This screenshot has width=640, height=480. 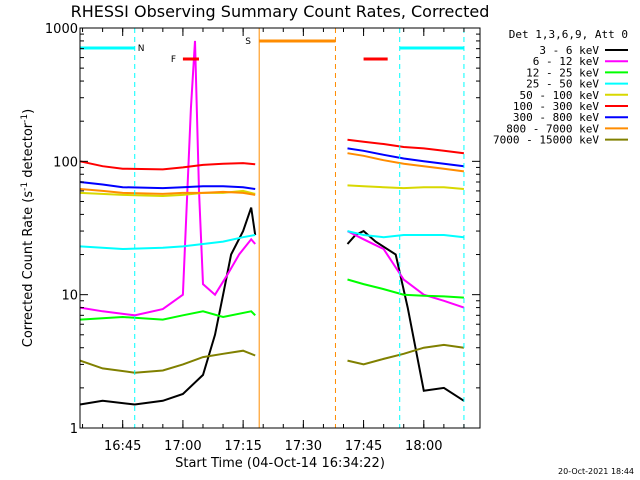 What do you see at coordinates (556, 117) in the screenshot?
I see `legend-label-6: 300 - 800 keV` at bounding box center [556, 117].